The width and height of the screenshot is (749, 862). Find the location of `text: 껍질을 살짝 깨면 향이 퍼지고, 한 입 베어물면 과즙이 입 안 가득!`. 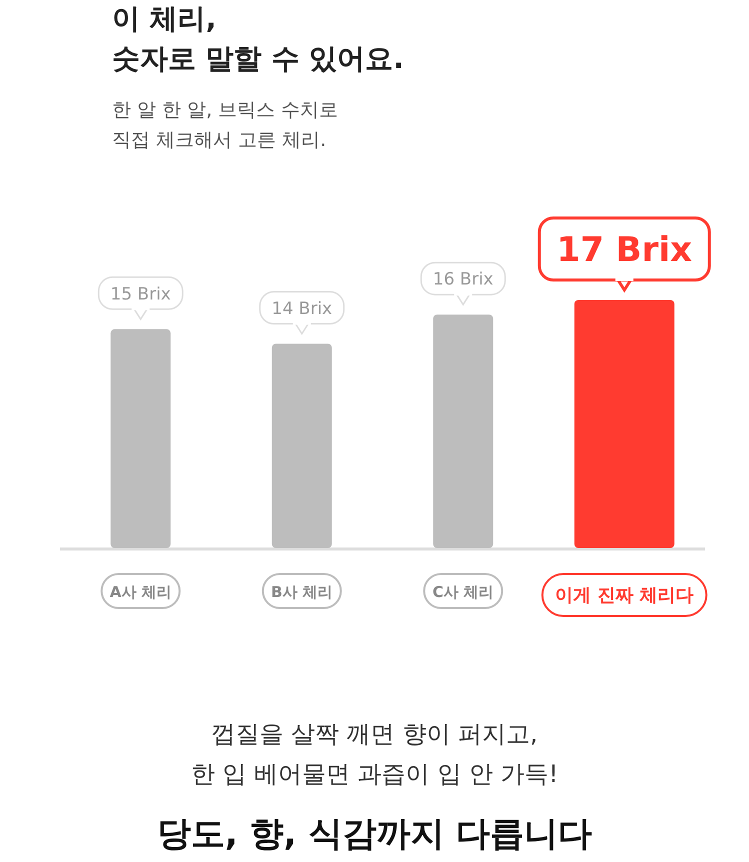

text: 껍질을 살짝 깨면 향이 퍼지고, 한 입 베어물면 과즙이 입 안 가득! is located at coordinates (374, 754).